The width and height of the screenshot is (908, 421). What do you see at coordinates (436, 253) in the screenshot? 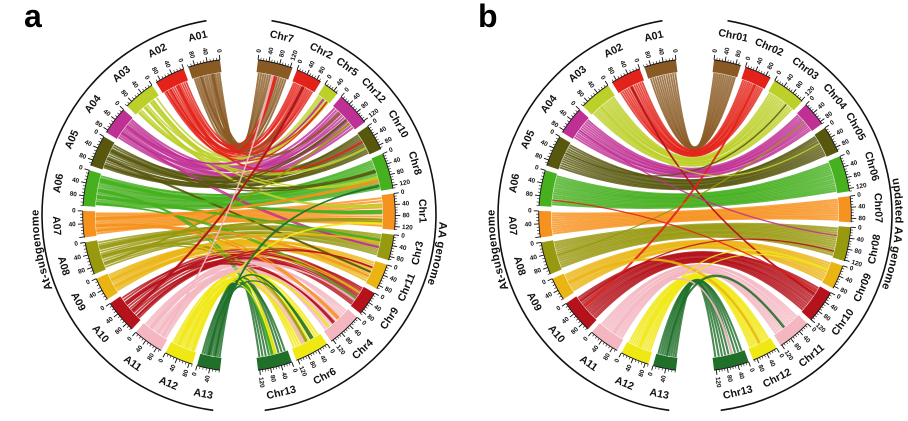
I see `genome-title-right: AA genome` at bounding box center [436, 253].